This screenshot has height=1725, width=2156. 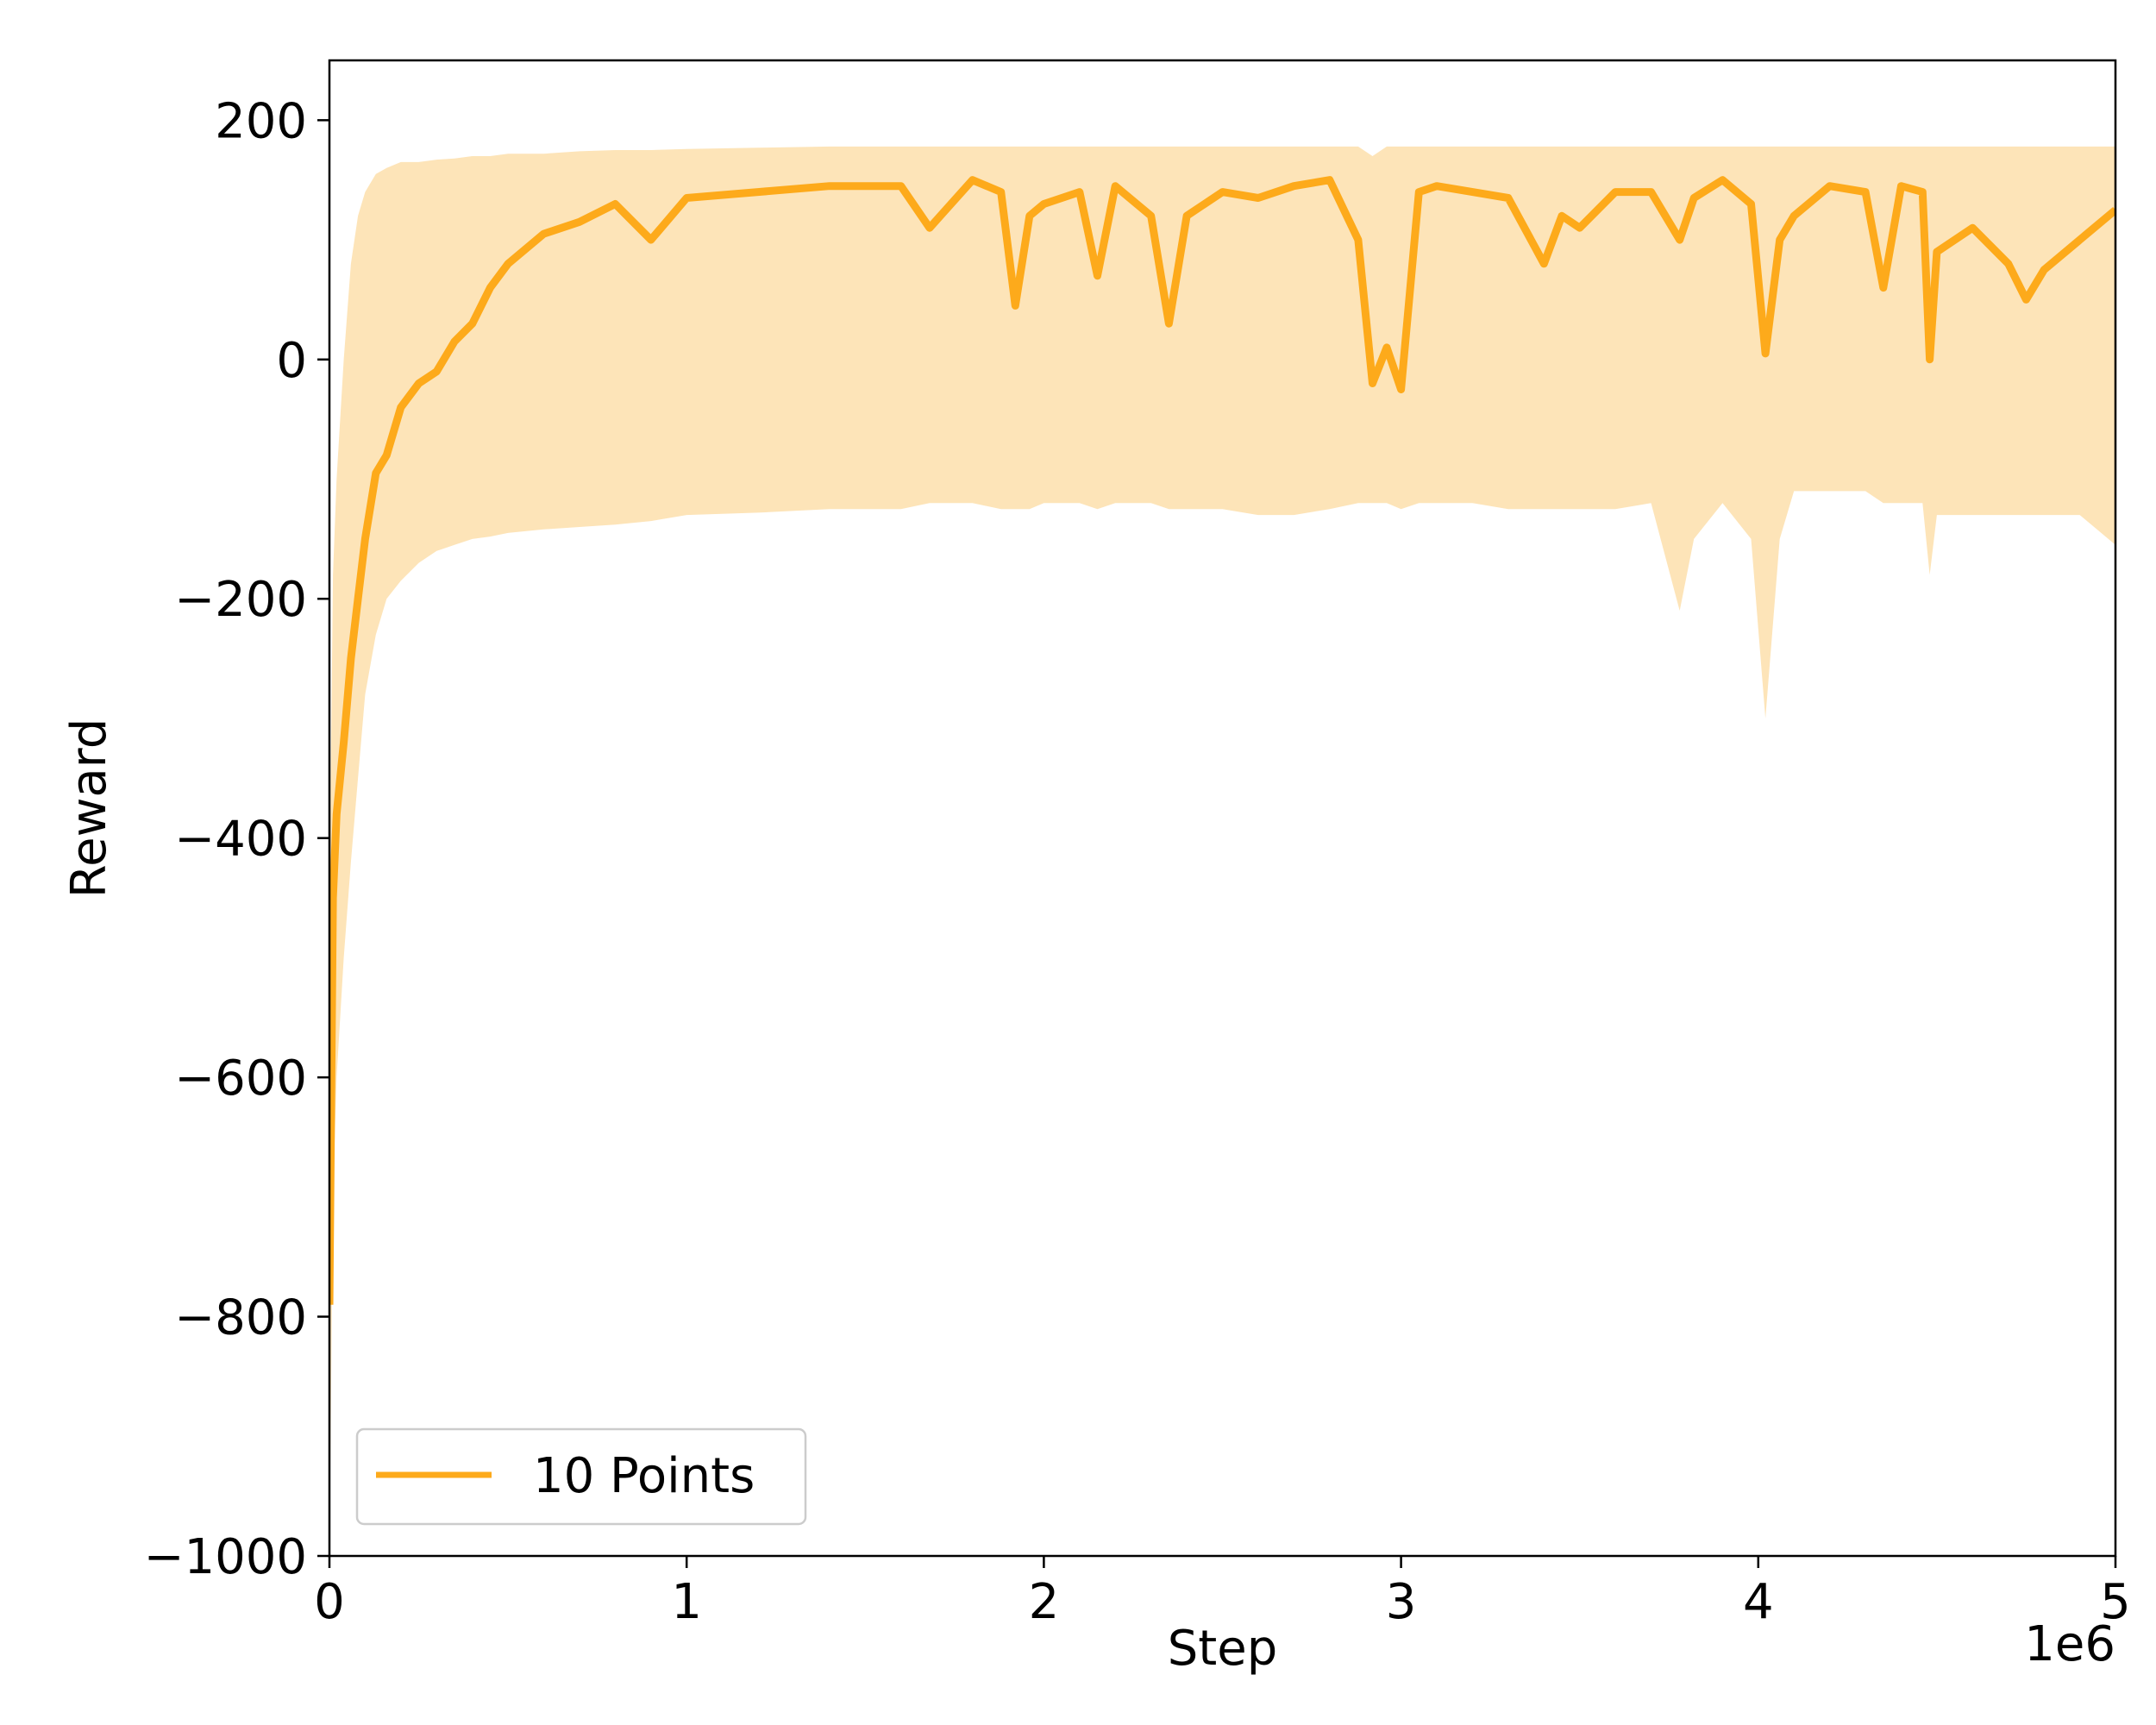 I want to click on x-axis: 0 1 2 3 4 5, so click(x=1222, y=1593).